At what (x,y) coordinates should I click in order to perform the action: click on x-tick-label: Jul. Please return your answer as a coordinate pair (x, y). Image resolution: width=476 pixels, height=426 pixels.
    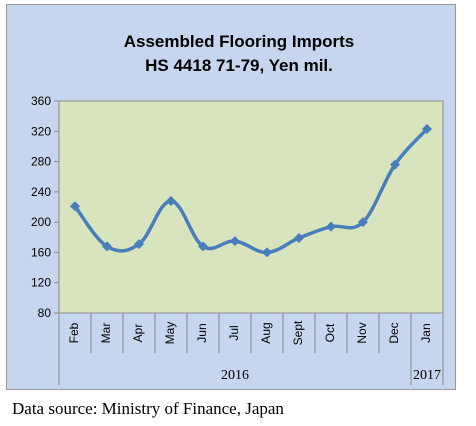
    Looking at the image, I should click on (234, 332).